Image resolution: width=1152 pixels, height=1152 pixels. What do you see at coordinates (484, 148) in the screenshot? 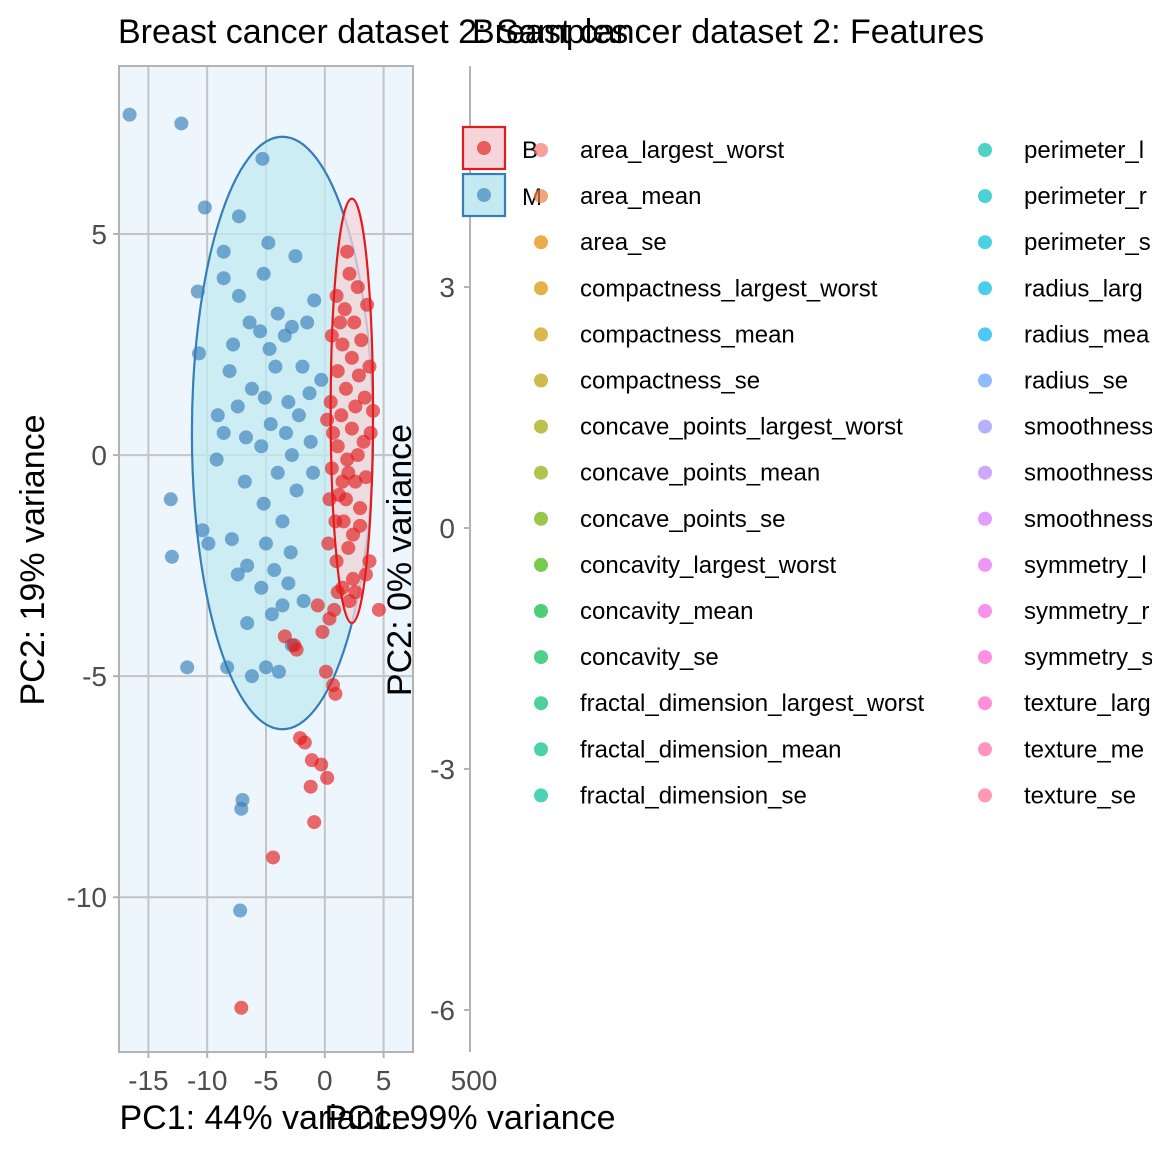
I see `legend-key-point-B` at bounding box center [484, 148].